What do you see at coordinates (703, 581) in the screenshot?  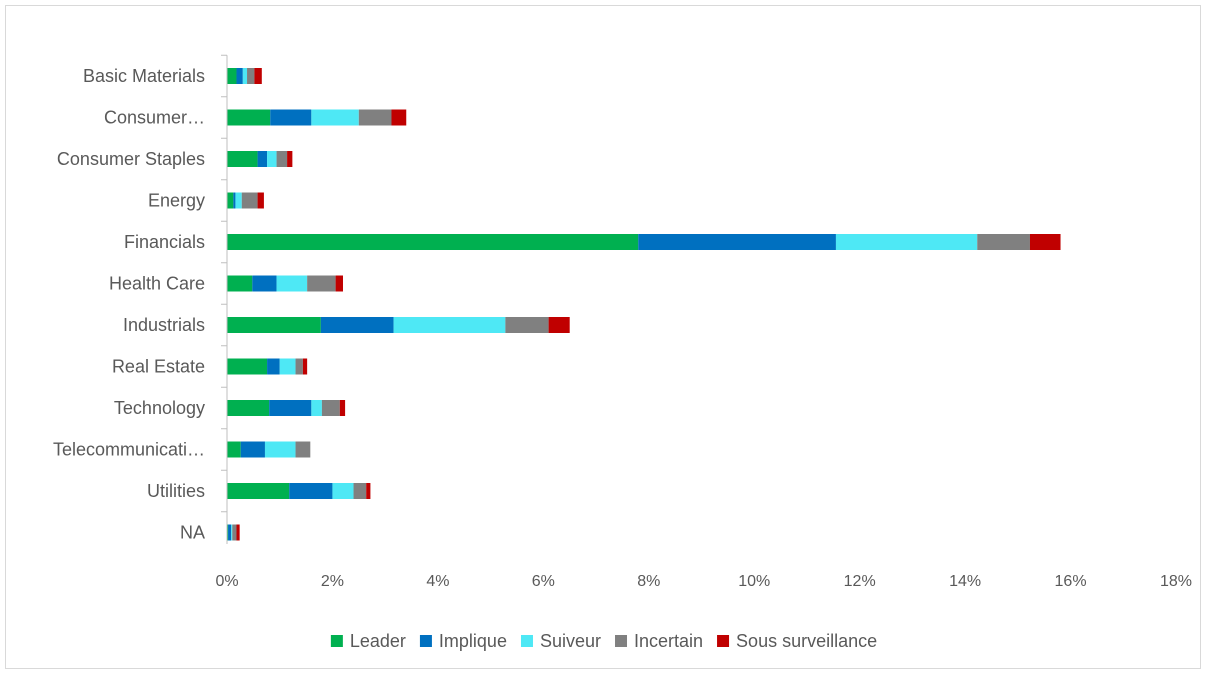 I see `x-tick-labels: 0% 2% 4% 6% 8% 10% 12% 14% 16% 18%` at bounding box center [703, 581].